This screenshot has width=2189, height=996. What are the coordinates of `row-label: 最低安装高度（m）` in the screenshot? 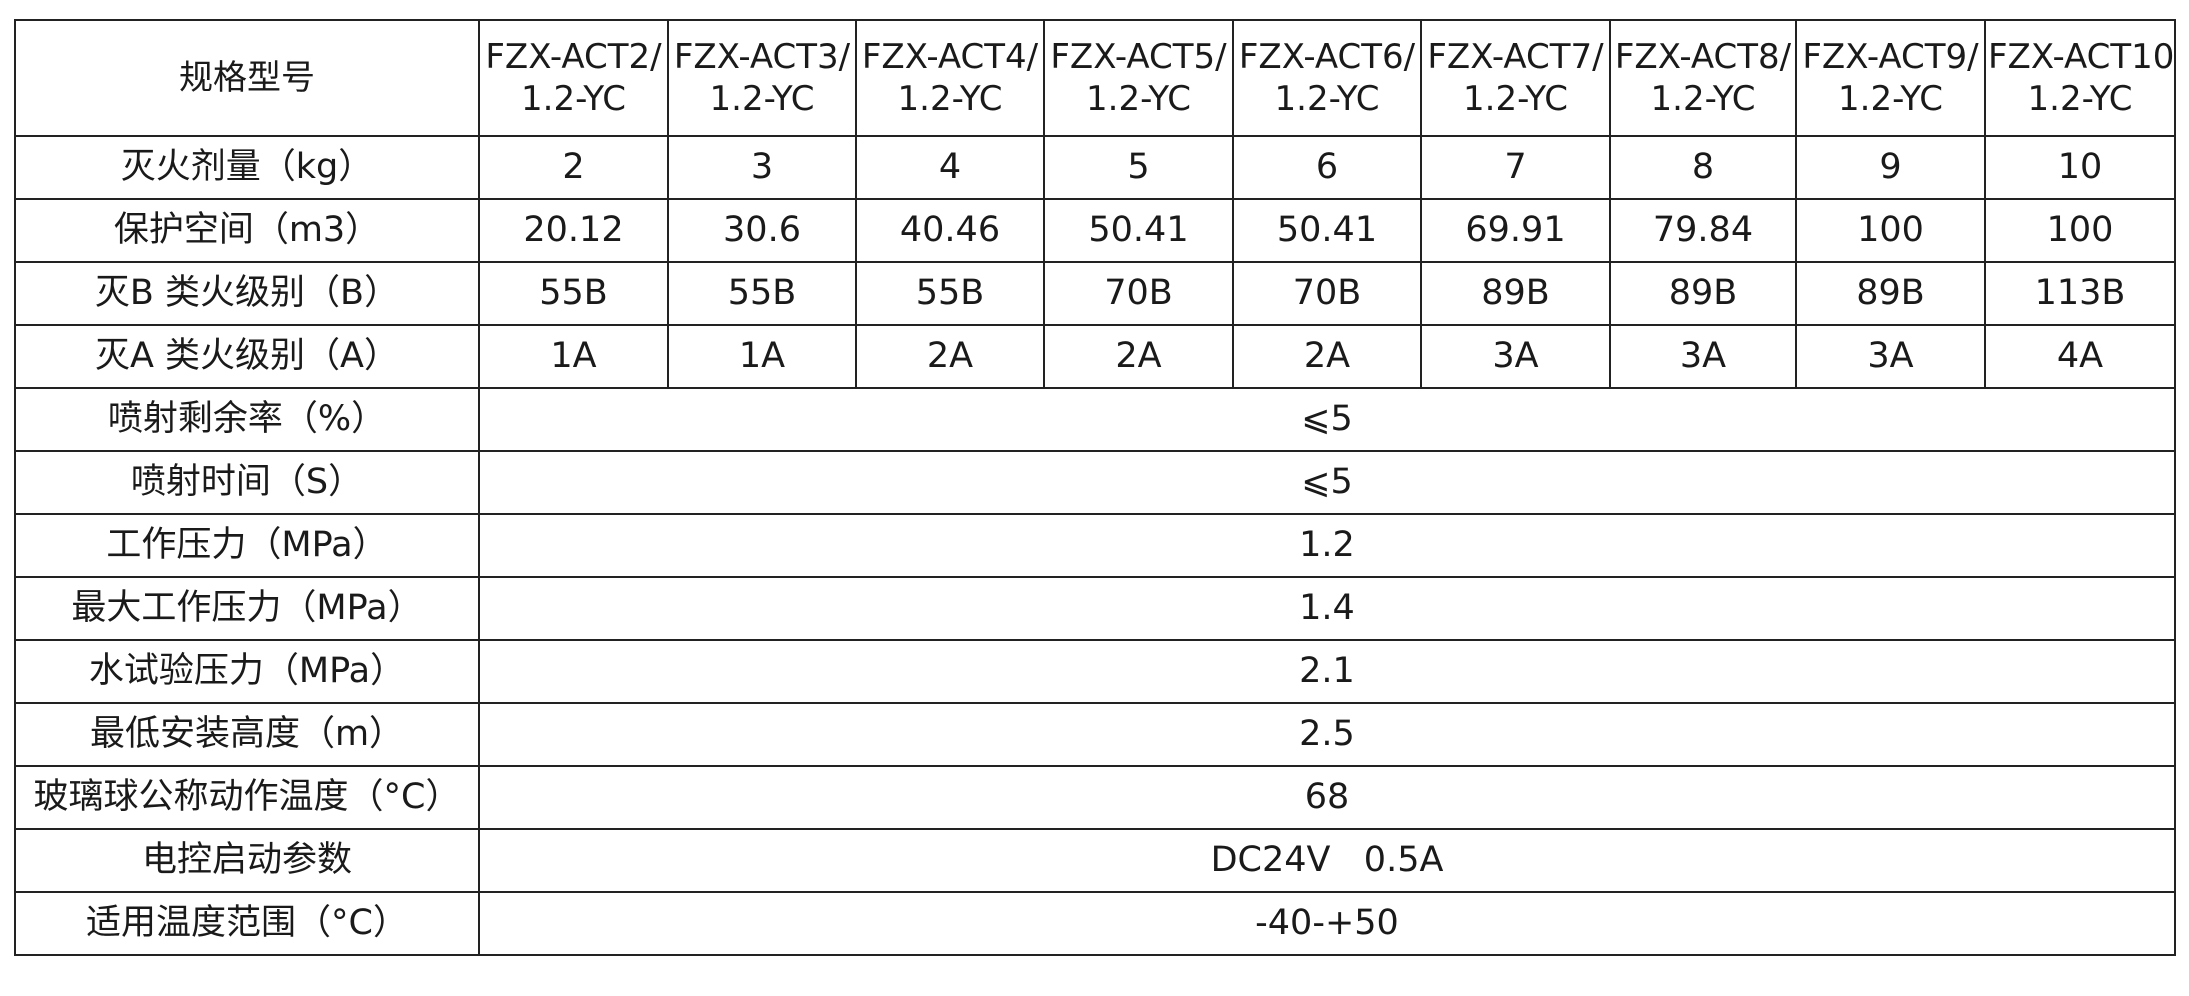 It's located at (247, 734).